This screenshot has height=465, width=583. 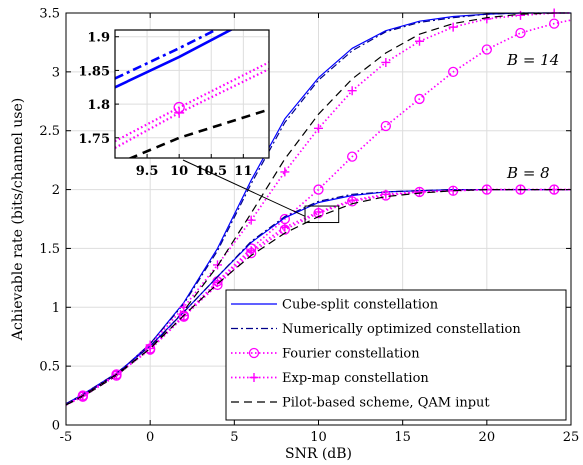 What do you see at coordinates (386, 403) in the screenshot?
I see `legend-label: Pilot-based scheme, QAM input` at bounding box center [386, 403].